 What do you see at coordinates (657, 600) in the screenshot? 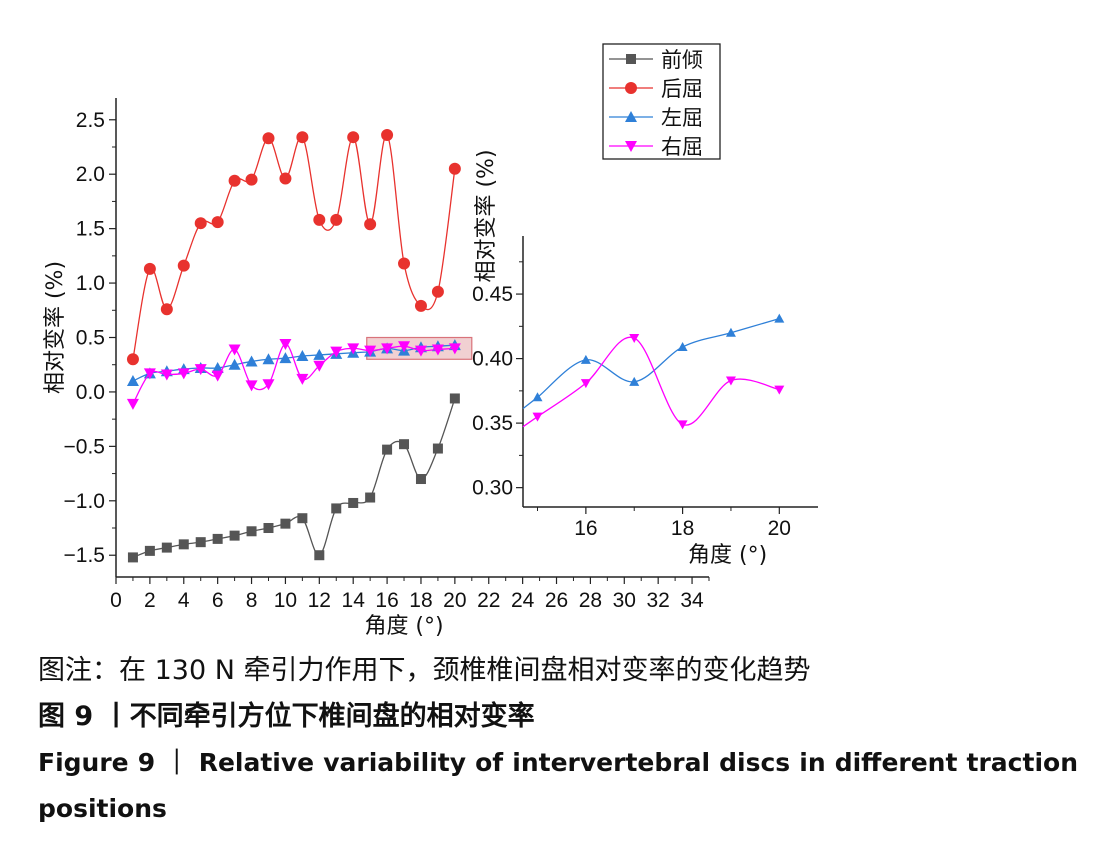
I see `x-tick-label: 32` at bounding box center [657, 600].